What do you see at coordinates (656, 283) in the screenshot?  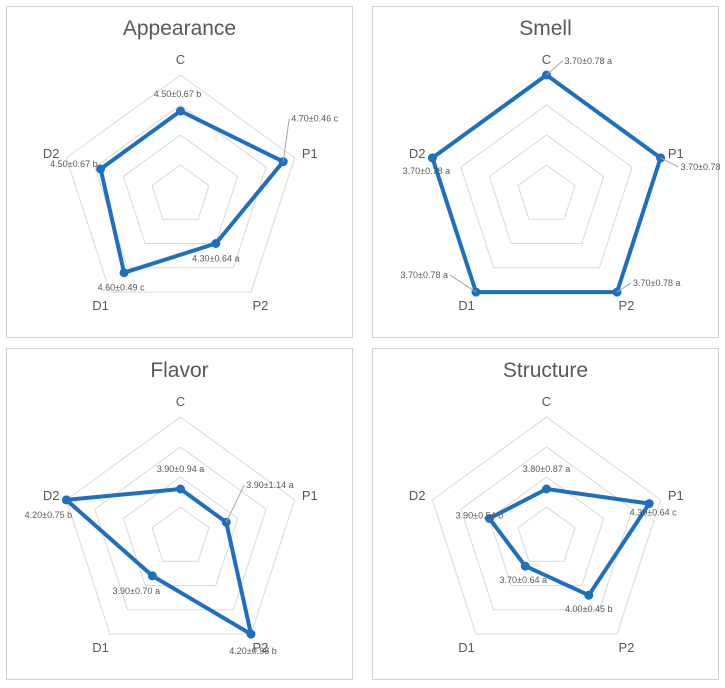 I see `data-label-p2: 3.70±0.78 a` at bounding box center [656, 283].